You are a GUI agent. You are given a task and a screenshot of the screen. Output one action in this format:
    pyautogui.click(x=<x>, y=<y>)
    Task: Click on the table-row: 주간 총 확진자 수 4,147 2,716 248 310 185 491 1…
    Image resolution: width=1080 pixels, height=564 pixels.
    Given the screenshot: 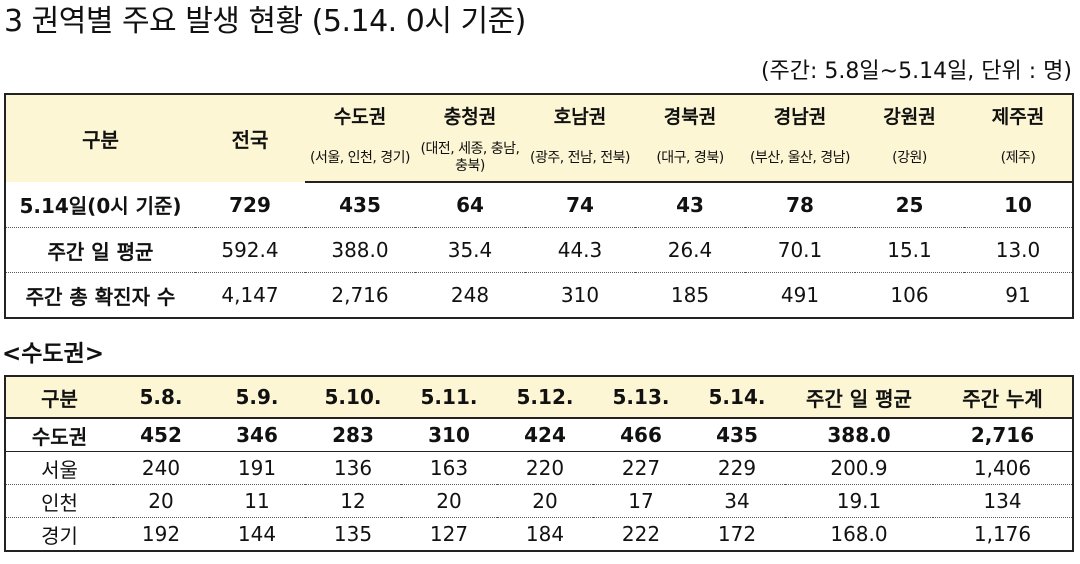 What is the action you would take?
    pyautogui.click(x=539, y=296)
    